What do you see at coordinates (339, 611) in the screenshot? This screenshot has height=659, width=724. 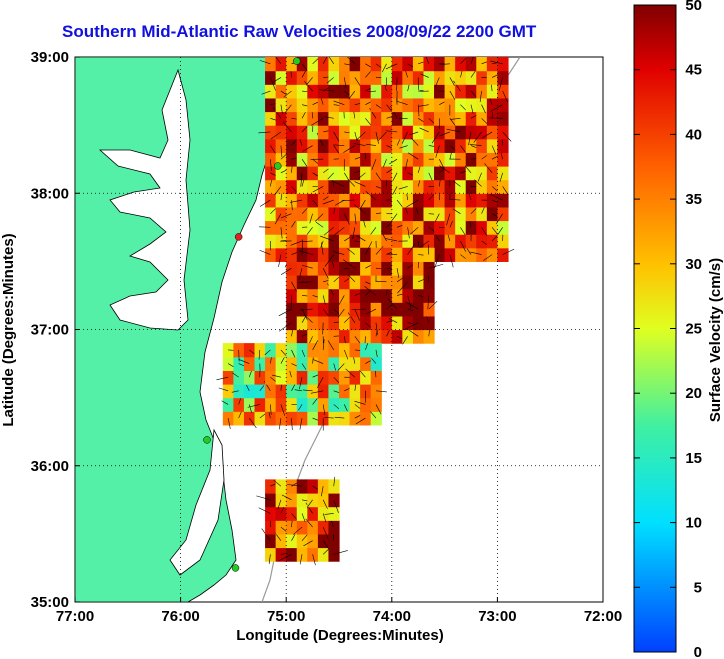 I see `x-axis-ticks: 77:00 76:00 75:00 74:00 73:00 72:00` at bounding box center [339, 611].